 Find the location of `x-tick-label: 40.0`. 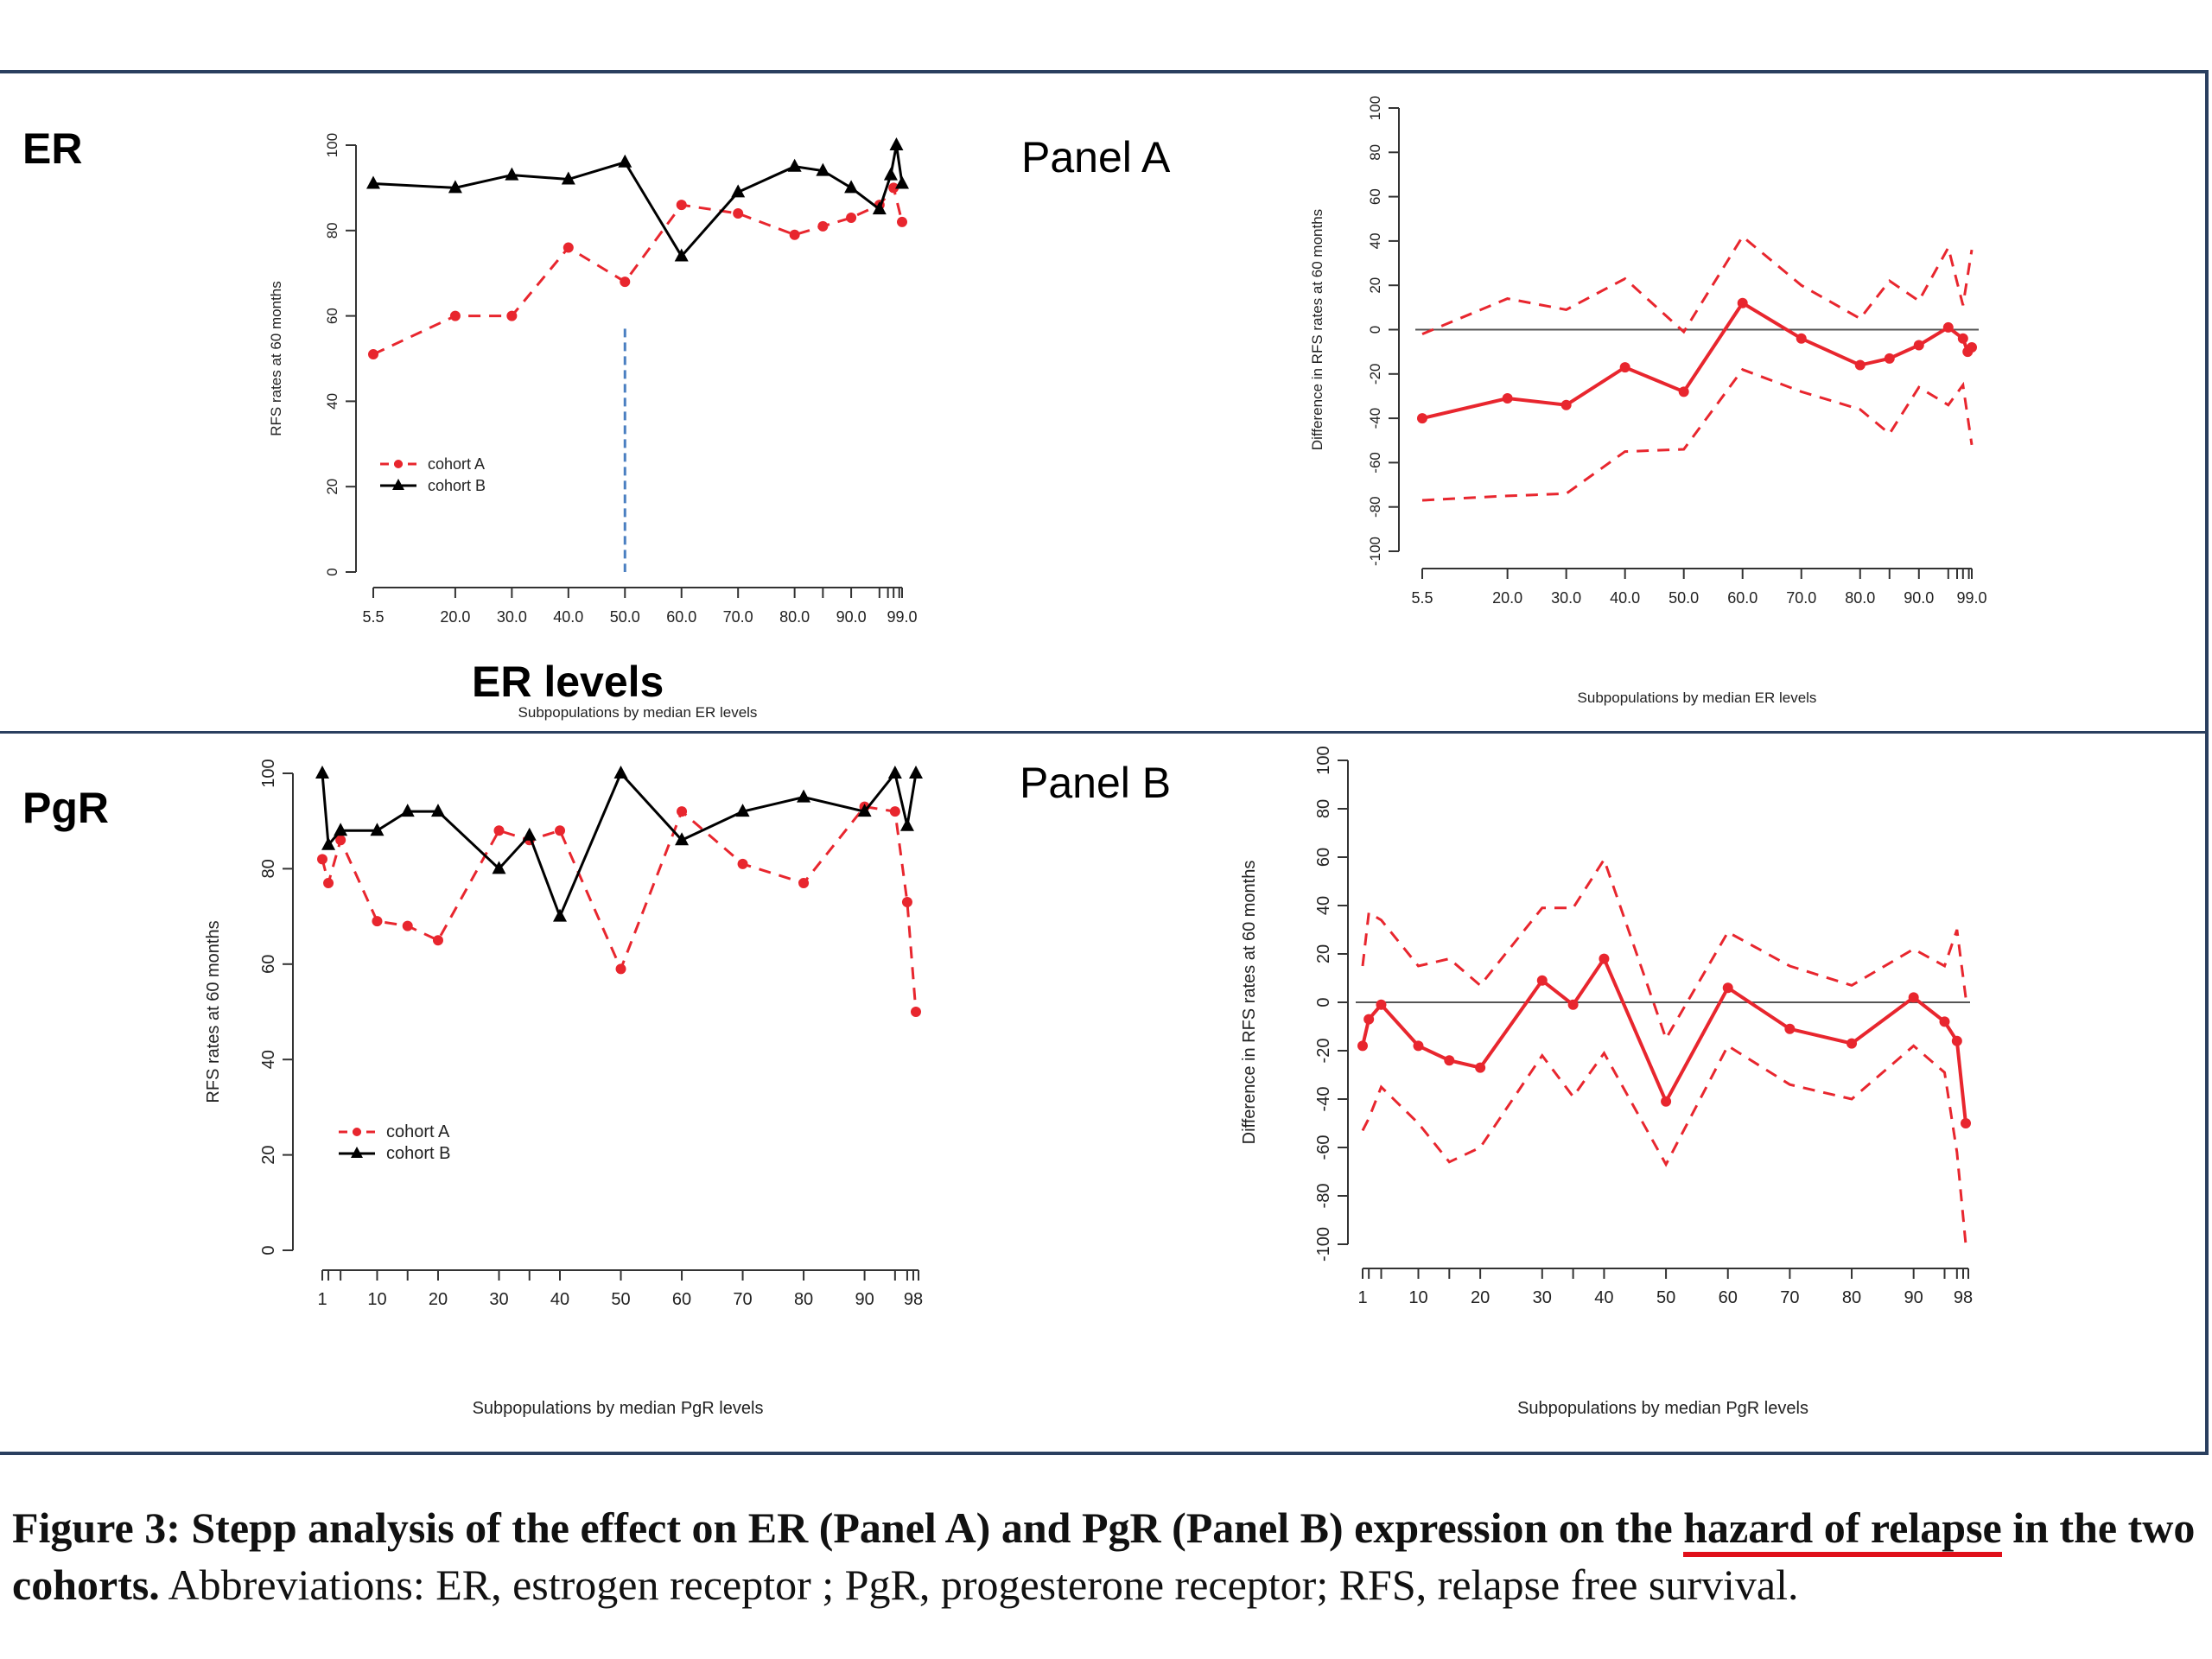

x-tick-label: 40.0 is located at coordinates (1625, 598).